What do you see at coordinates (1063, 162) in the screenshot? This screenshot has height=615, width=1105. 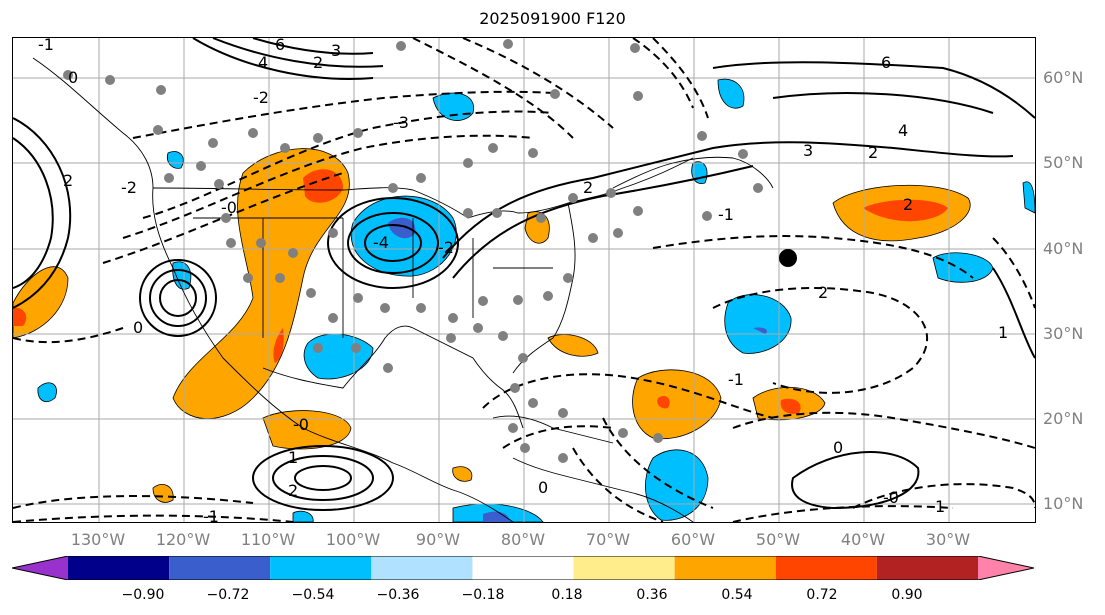 I see `lat-label: 50°N` at bounding box center [1063, 162].